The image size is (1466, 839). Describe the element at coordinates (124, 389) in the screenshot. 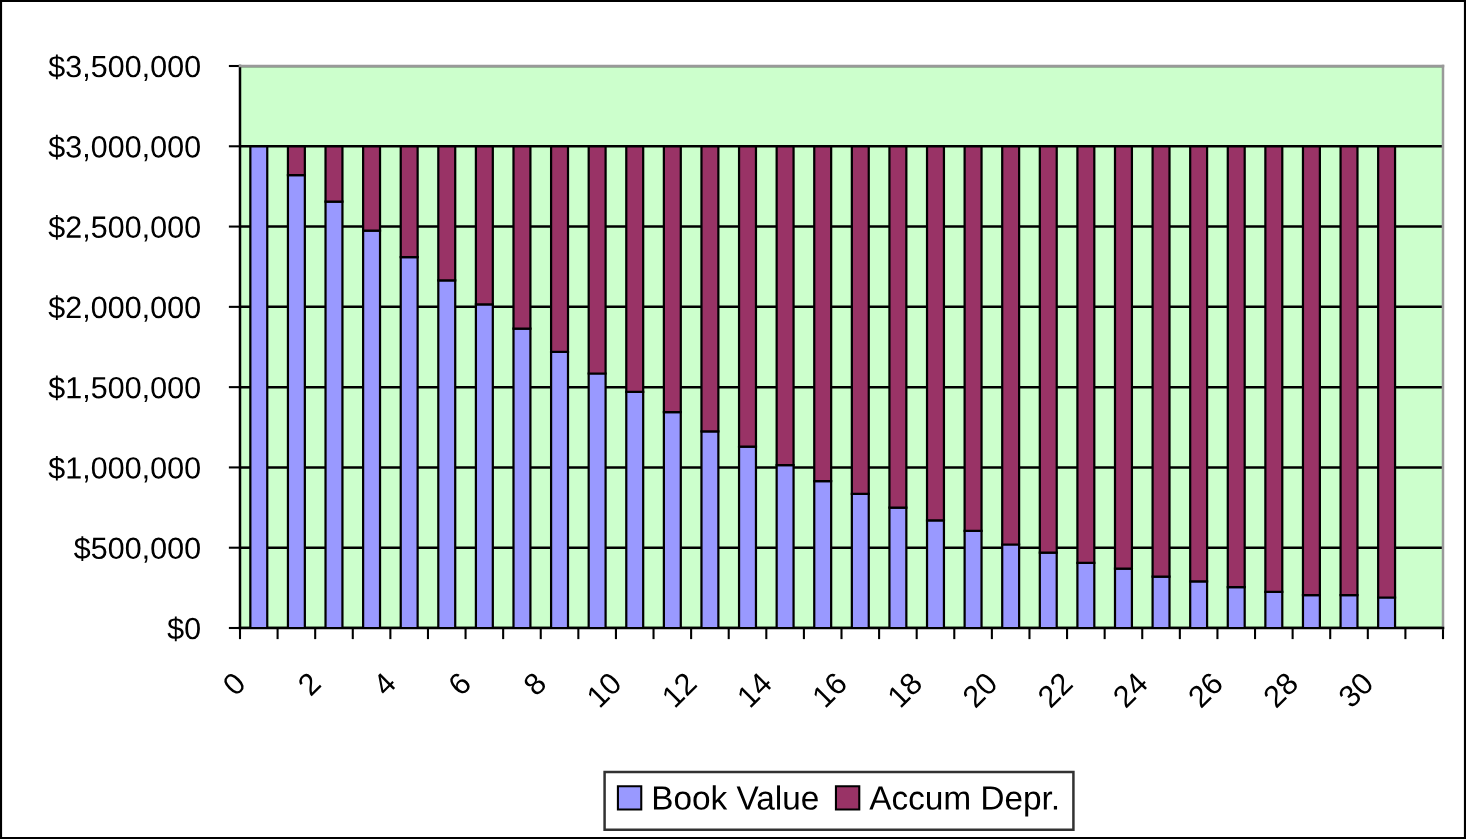

I see `y-tick-label: $1,500,000` at that location.